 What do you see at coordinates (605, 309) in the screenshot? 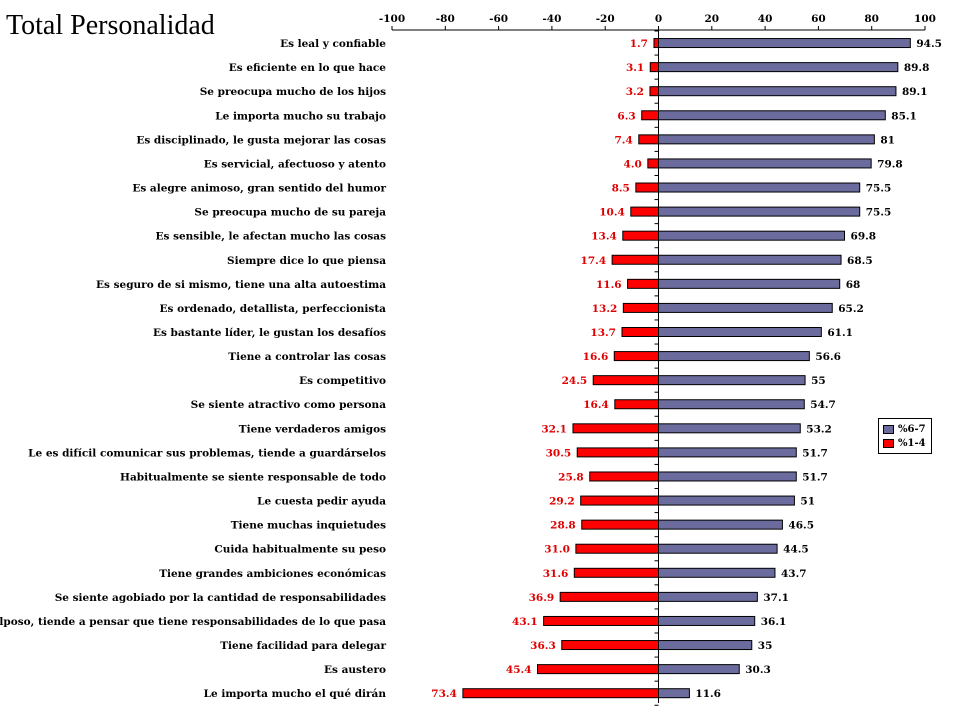
I see `data-label-neg: 13.2` at bounding box center [605, 309].